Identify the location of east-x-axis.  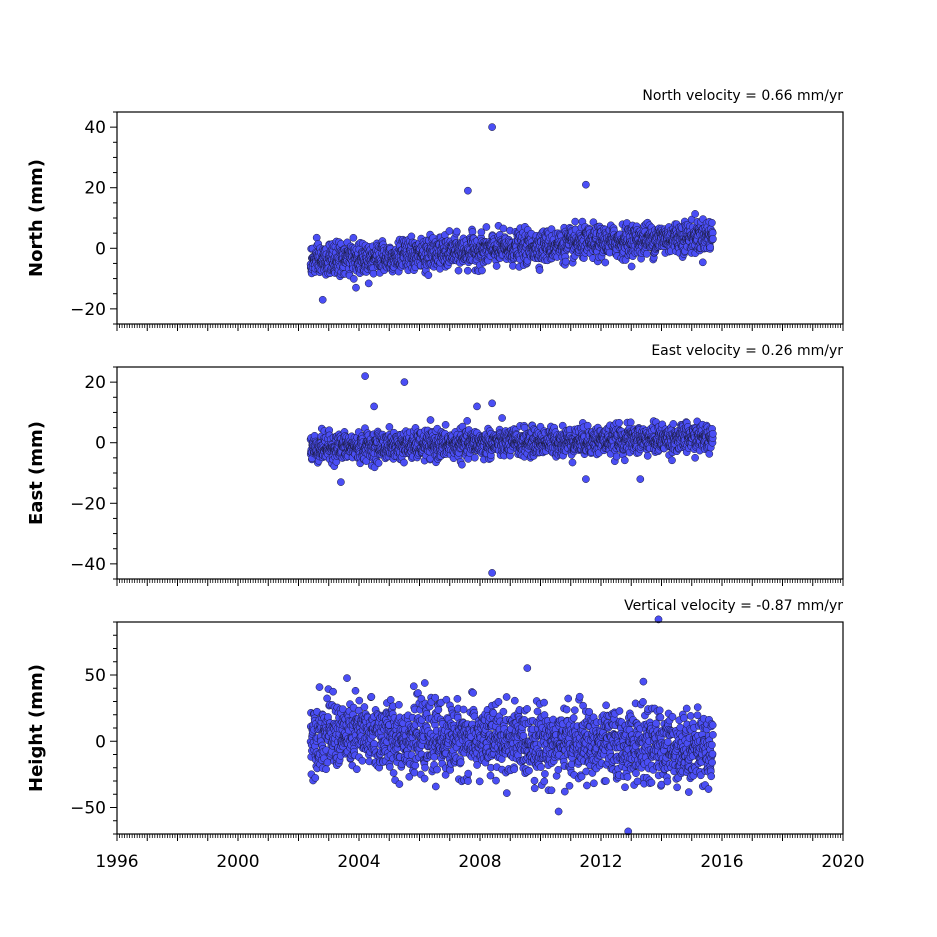
(480, 582).